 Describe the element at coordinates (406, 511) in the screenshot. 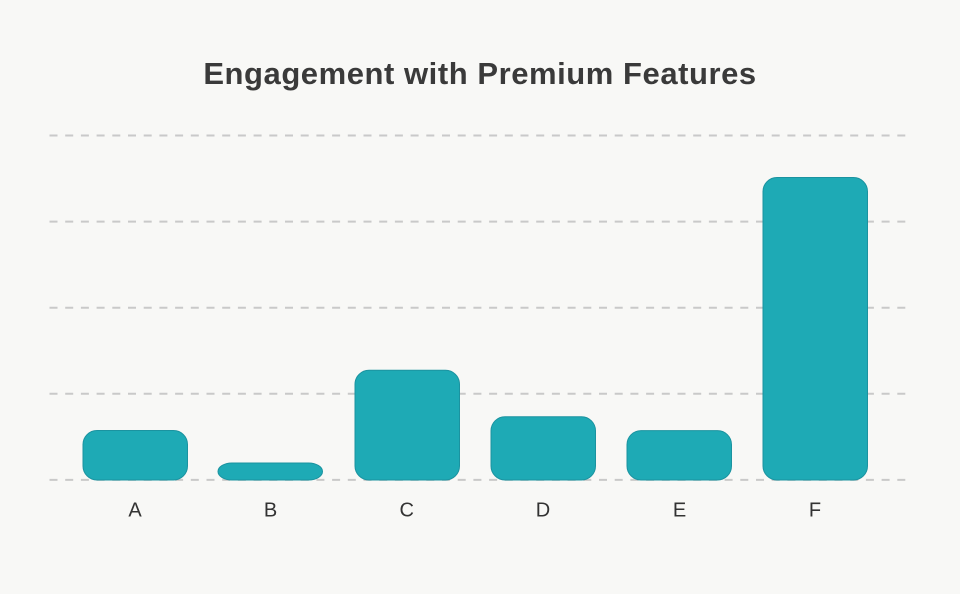

I see `svg-text: C` at that location.